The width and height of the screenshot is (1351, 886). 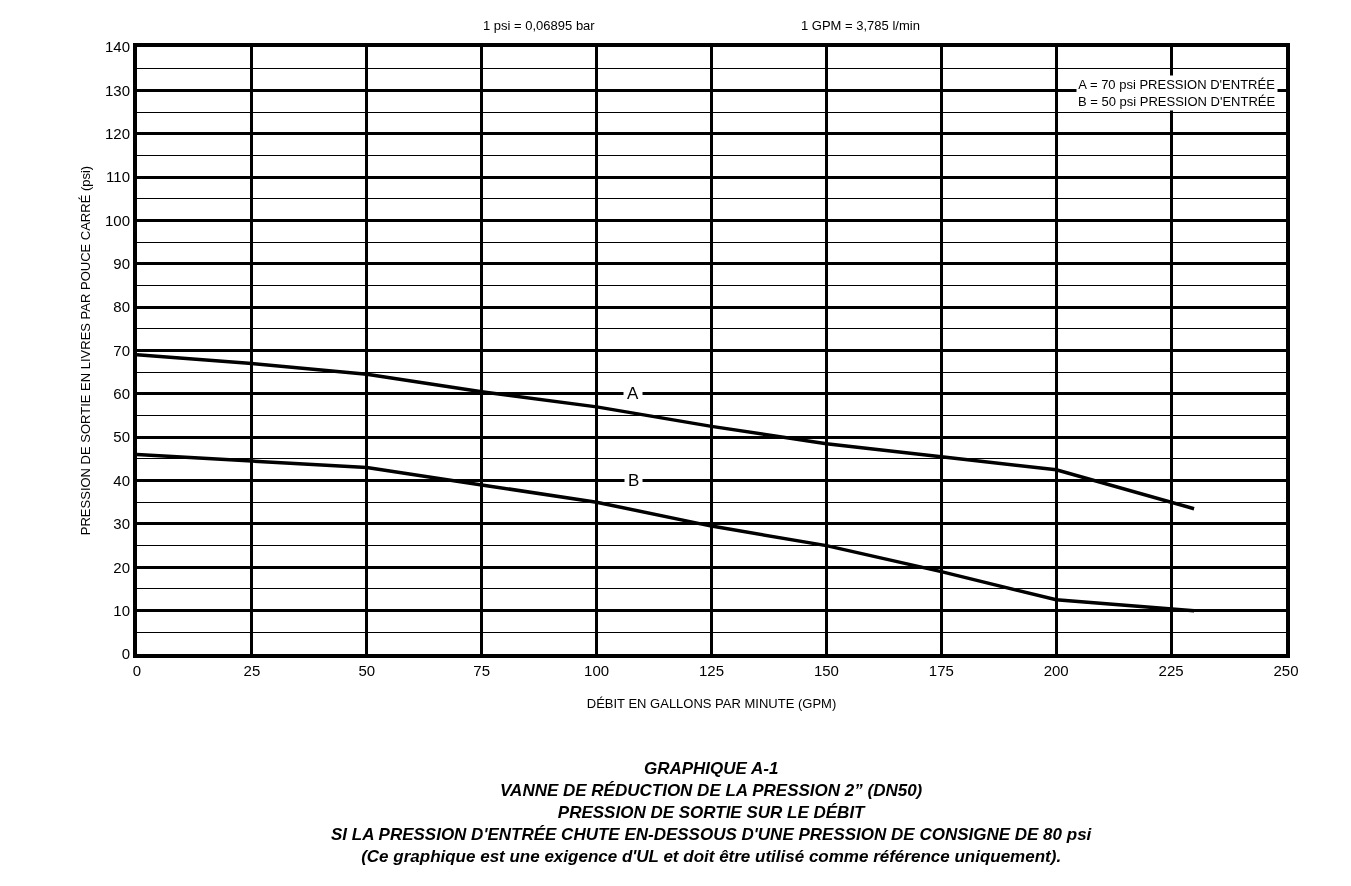 What do you see at coordinates (121, 307) in the screenshot?
I see `y-tick-label: 80` at bounding box center [121, 307].